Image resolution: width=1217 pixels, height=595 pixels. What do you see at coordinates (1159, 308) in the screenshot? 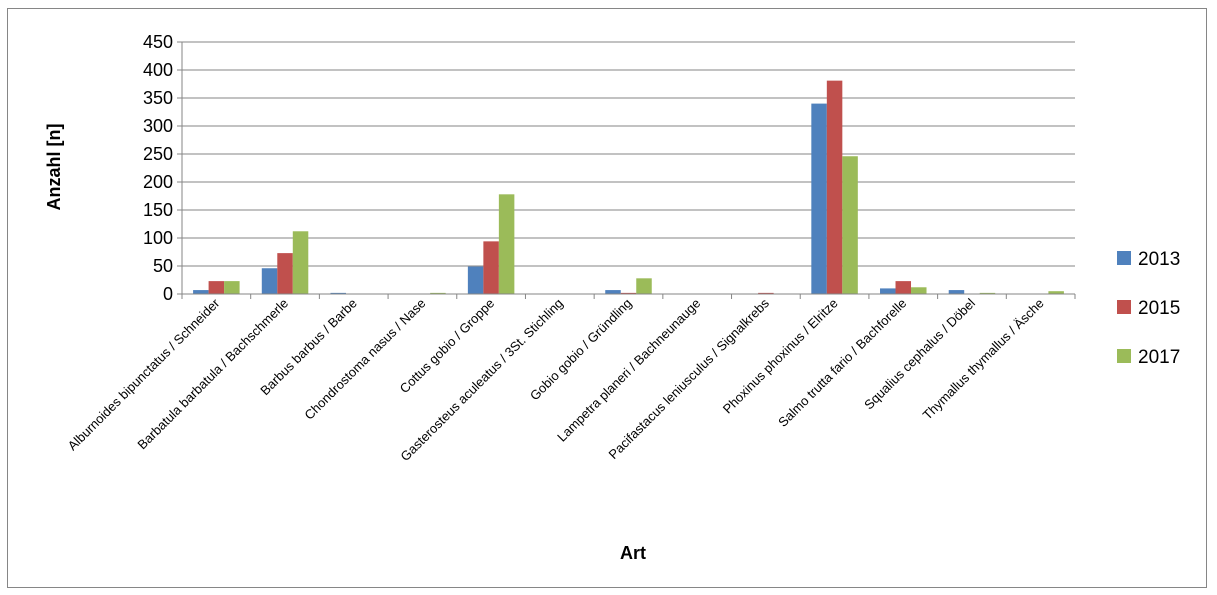
I see `legend-label: 2015` at bounding box center [1159, 308].